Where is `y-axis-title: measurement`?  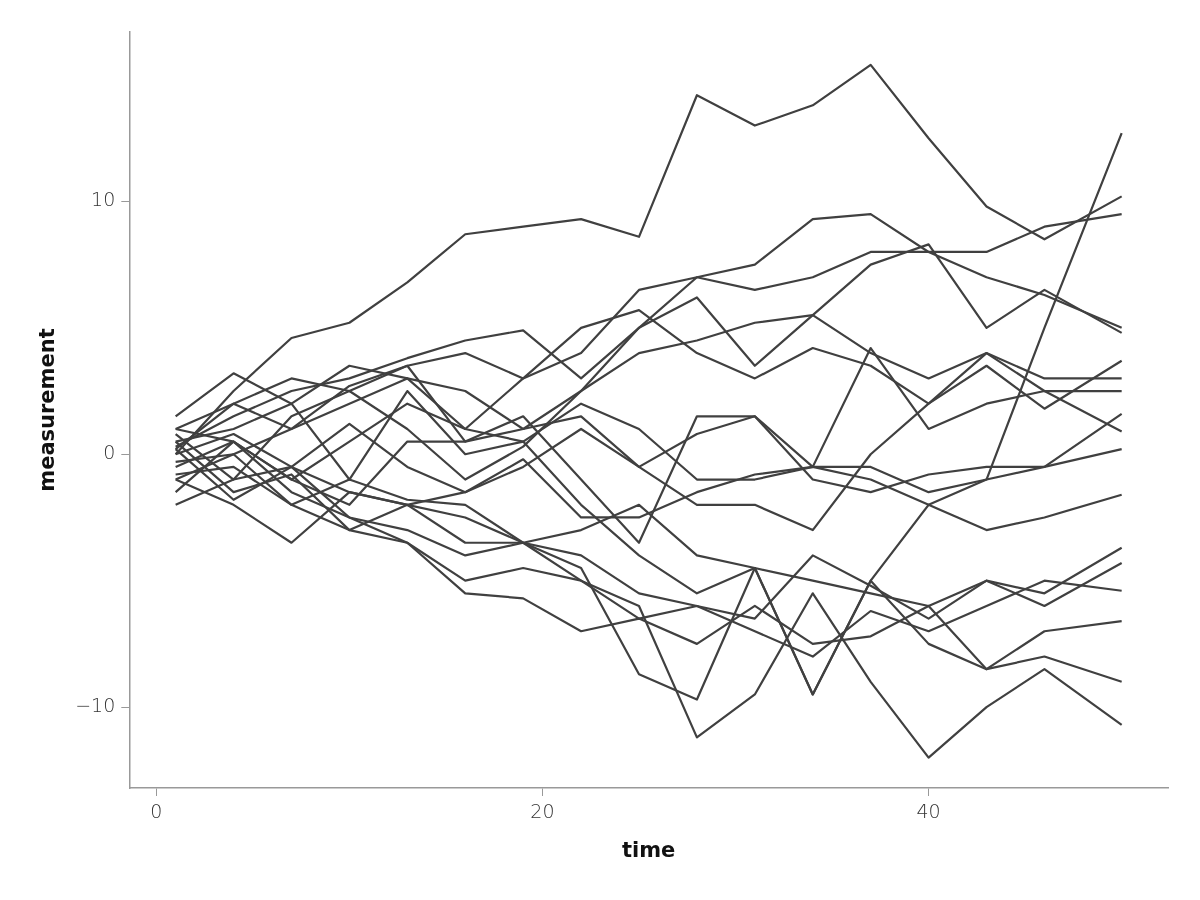
y-axis-title: measurement is located at coordinates (47, 410).